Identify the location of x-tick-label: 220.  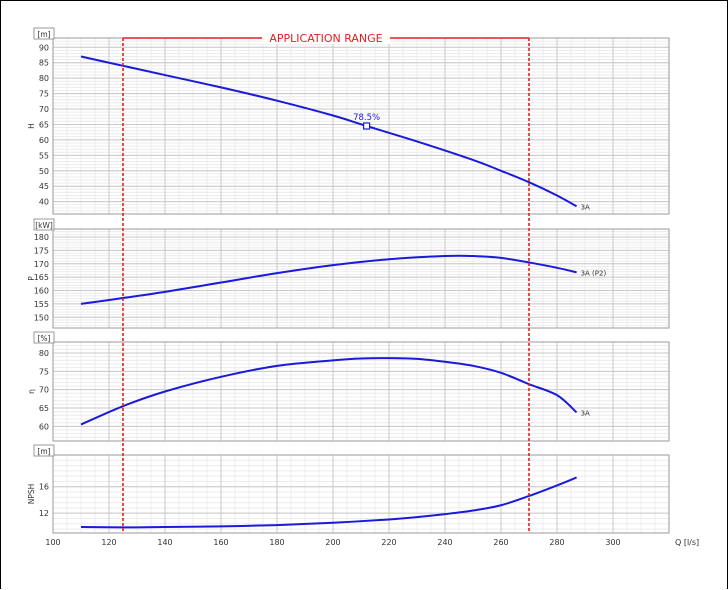
(388, 542).